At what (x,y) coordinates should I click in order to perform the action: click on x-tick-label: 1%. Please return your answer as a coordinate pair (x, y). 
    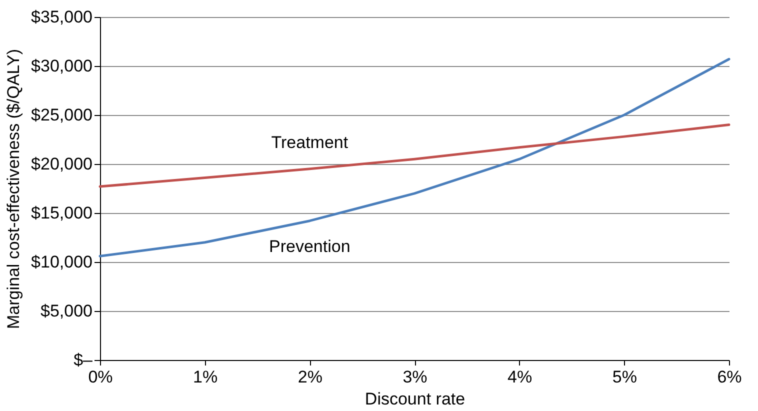
    Looking at the image, I should click on (205, 377).